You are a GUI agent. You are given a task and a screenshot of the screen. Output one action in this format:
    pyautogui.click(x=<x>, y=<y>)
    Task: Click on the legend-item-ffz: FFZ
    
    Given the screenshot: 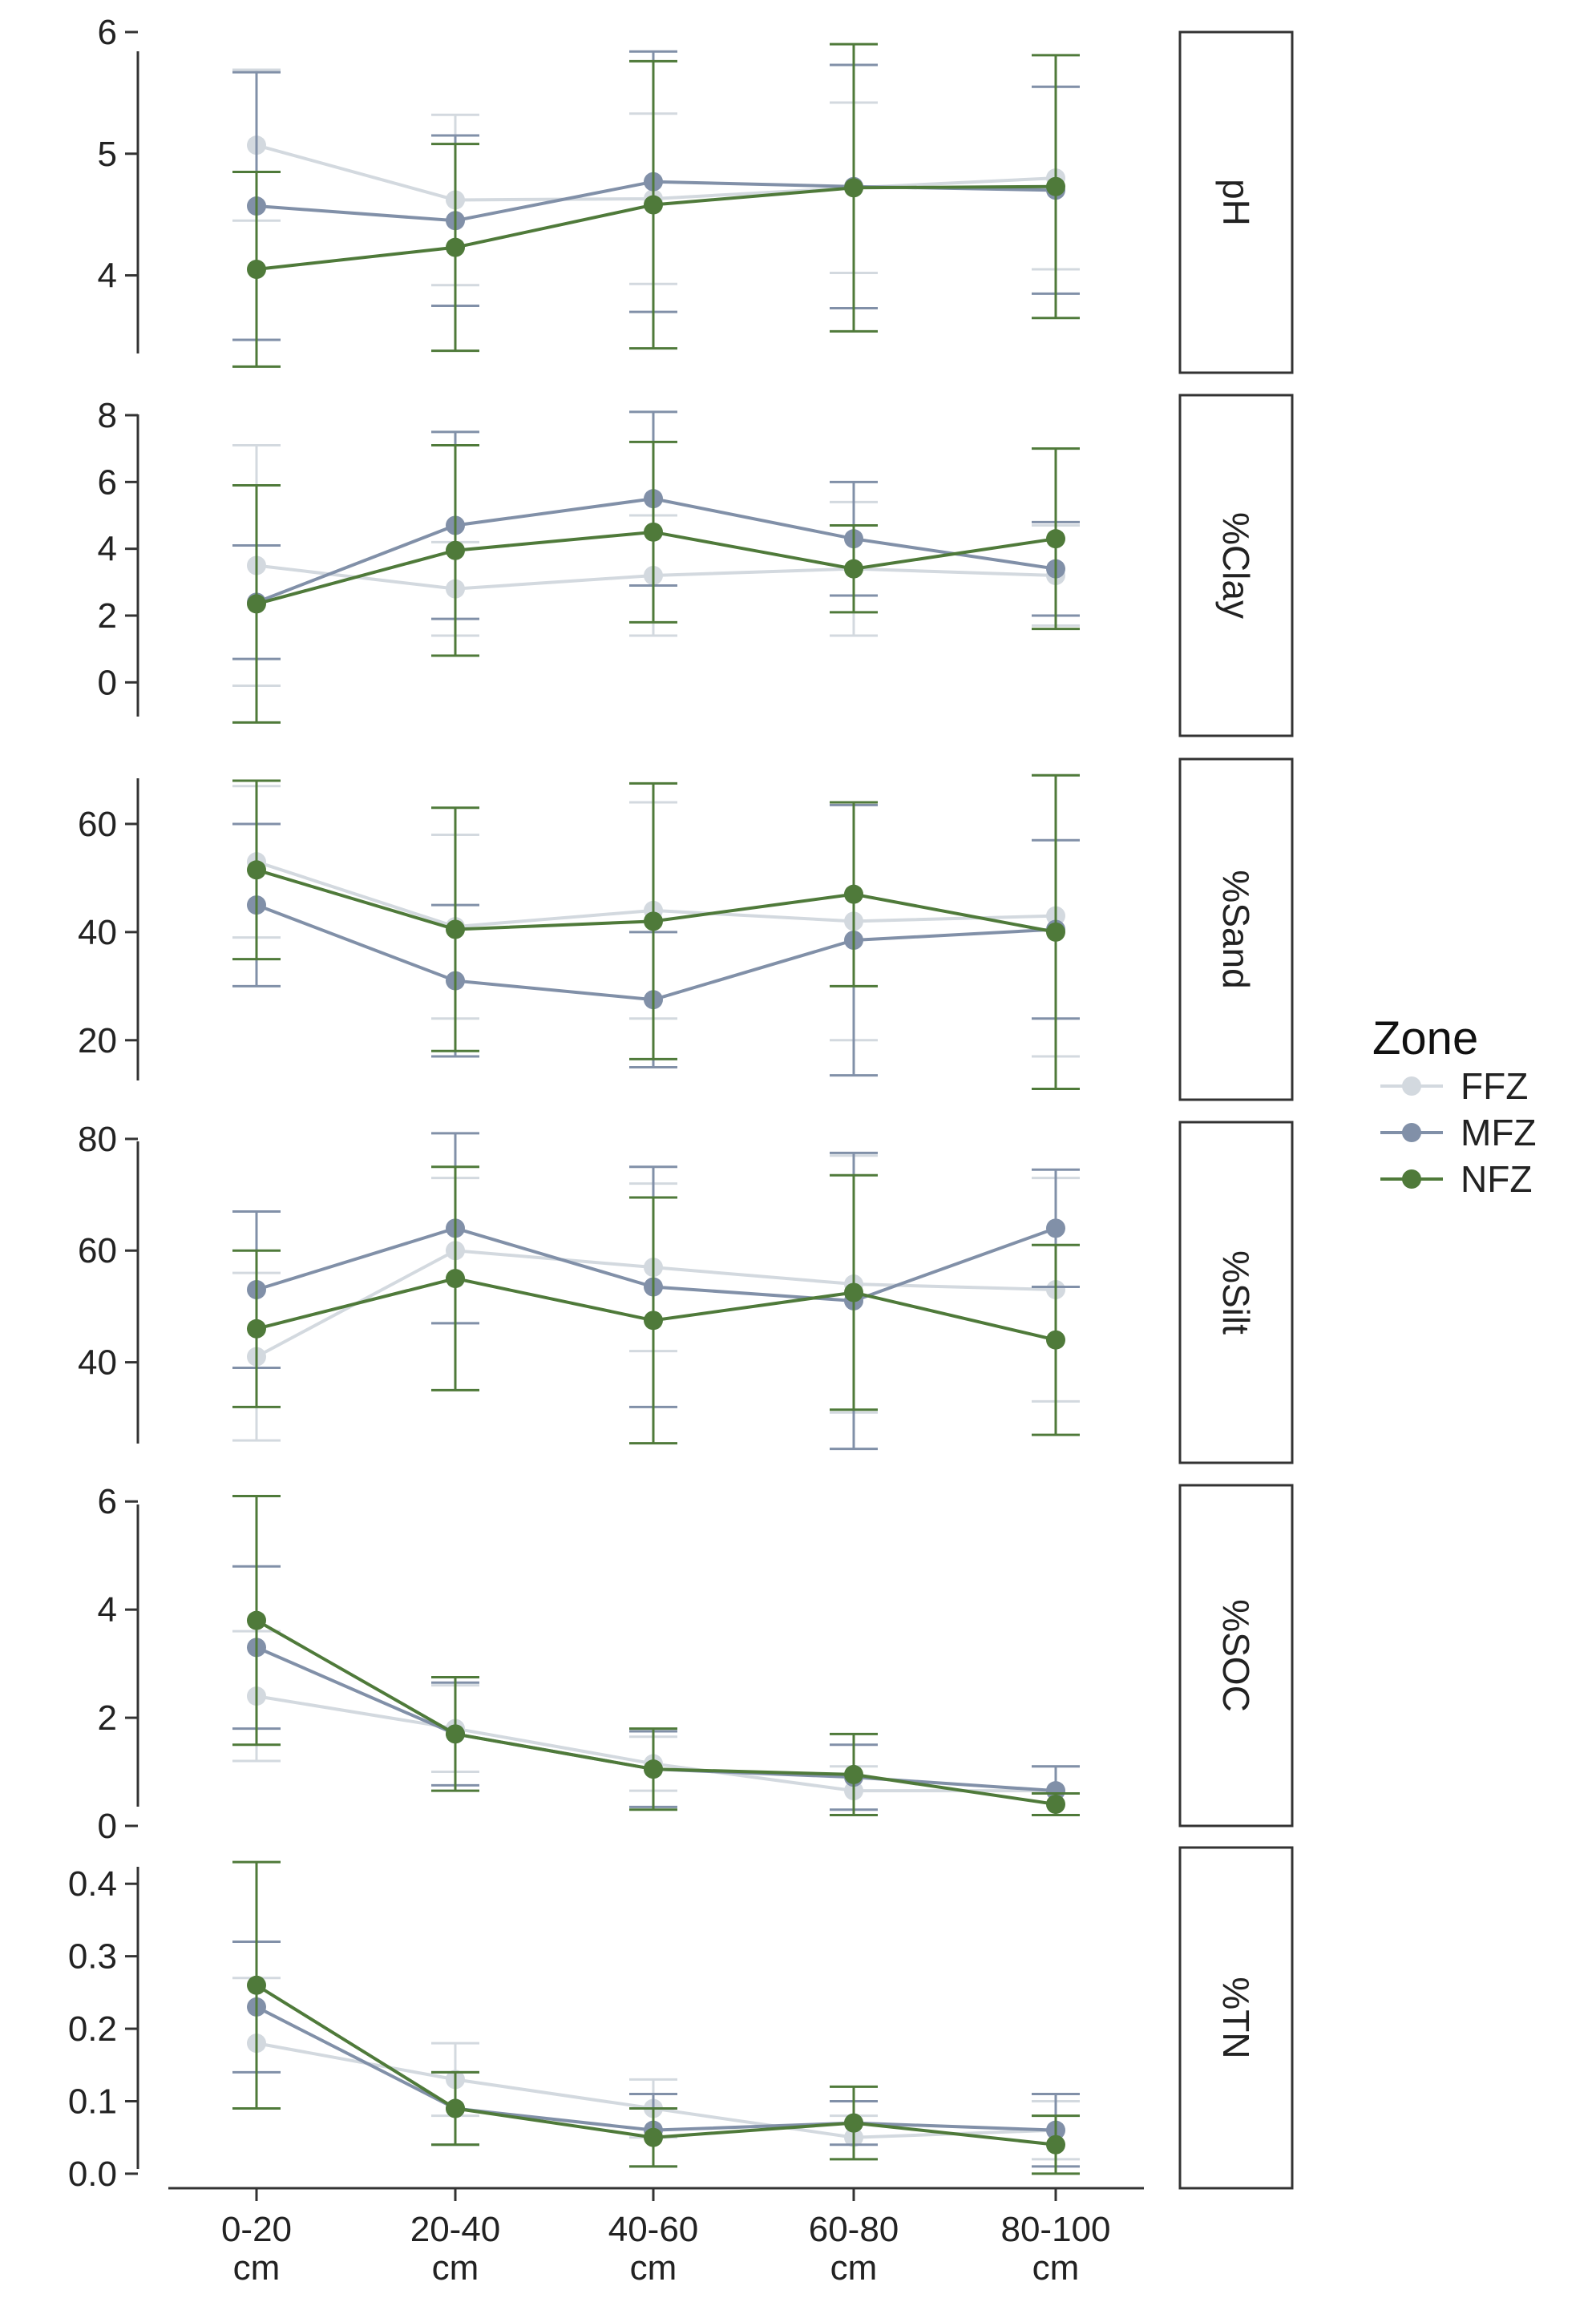 What is the action you would take?
    pyautogui.click(x=1454, y=1086)
    